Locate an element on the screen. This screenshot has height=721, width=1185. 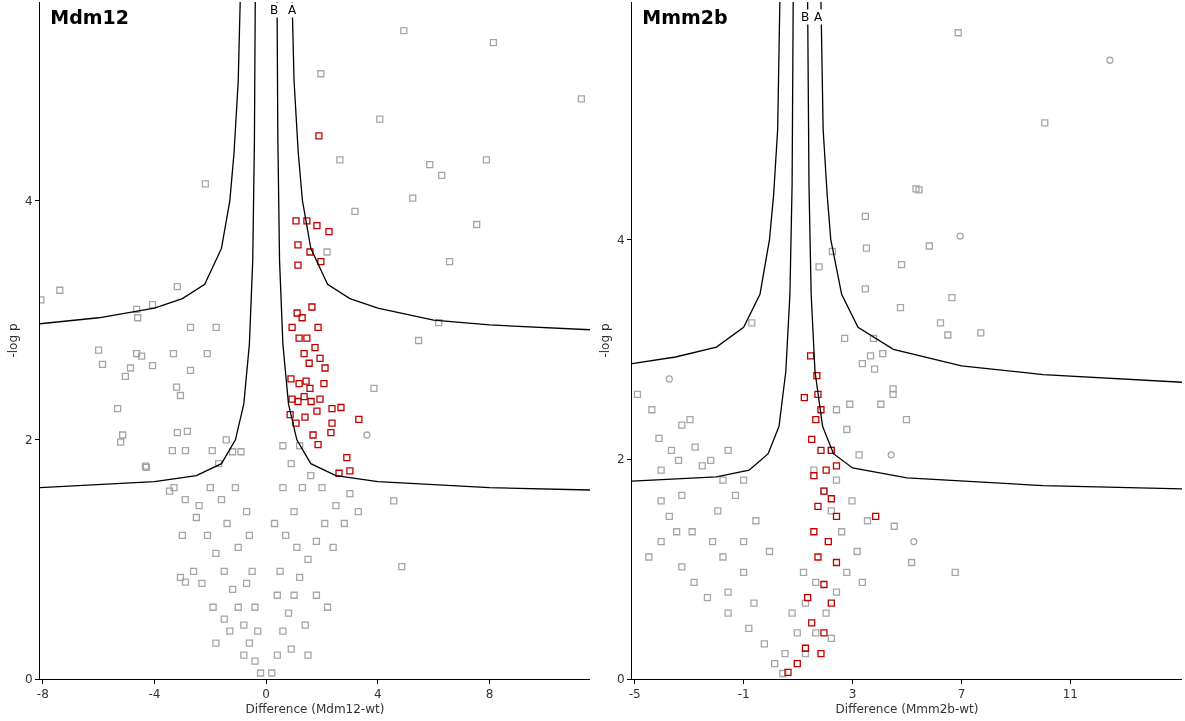
x-tick-label: 11 is located at coordinates (1070, 694).